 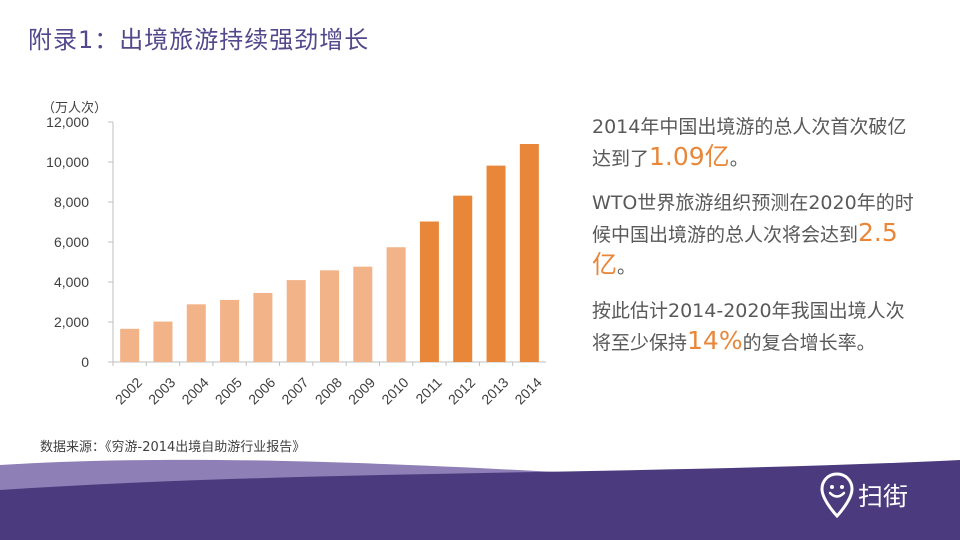 What do you see at coordinates (328, 390) in the screenshot?
I see `x-tick-label: 2008` at bounding box center [328, 390].